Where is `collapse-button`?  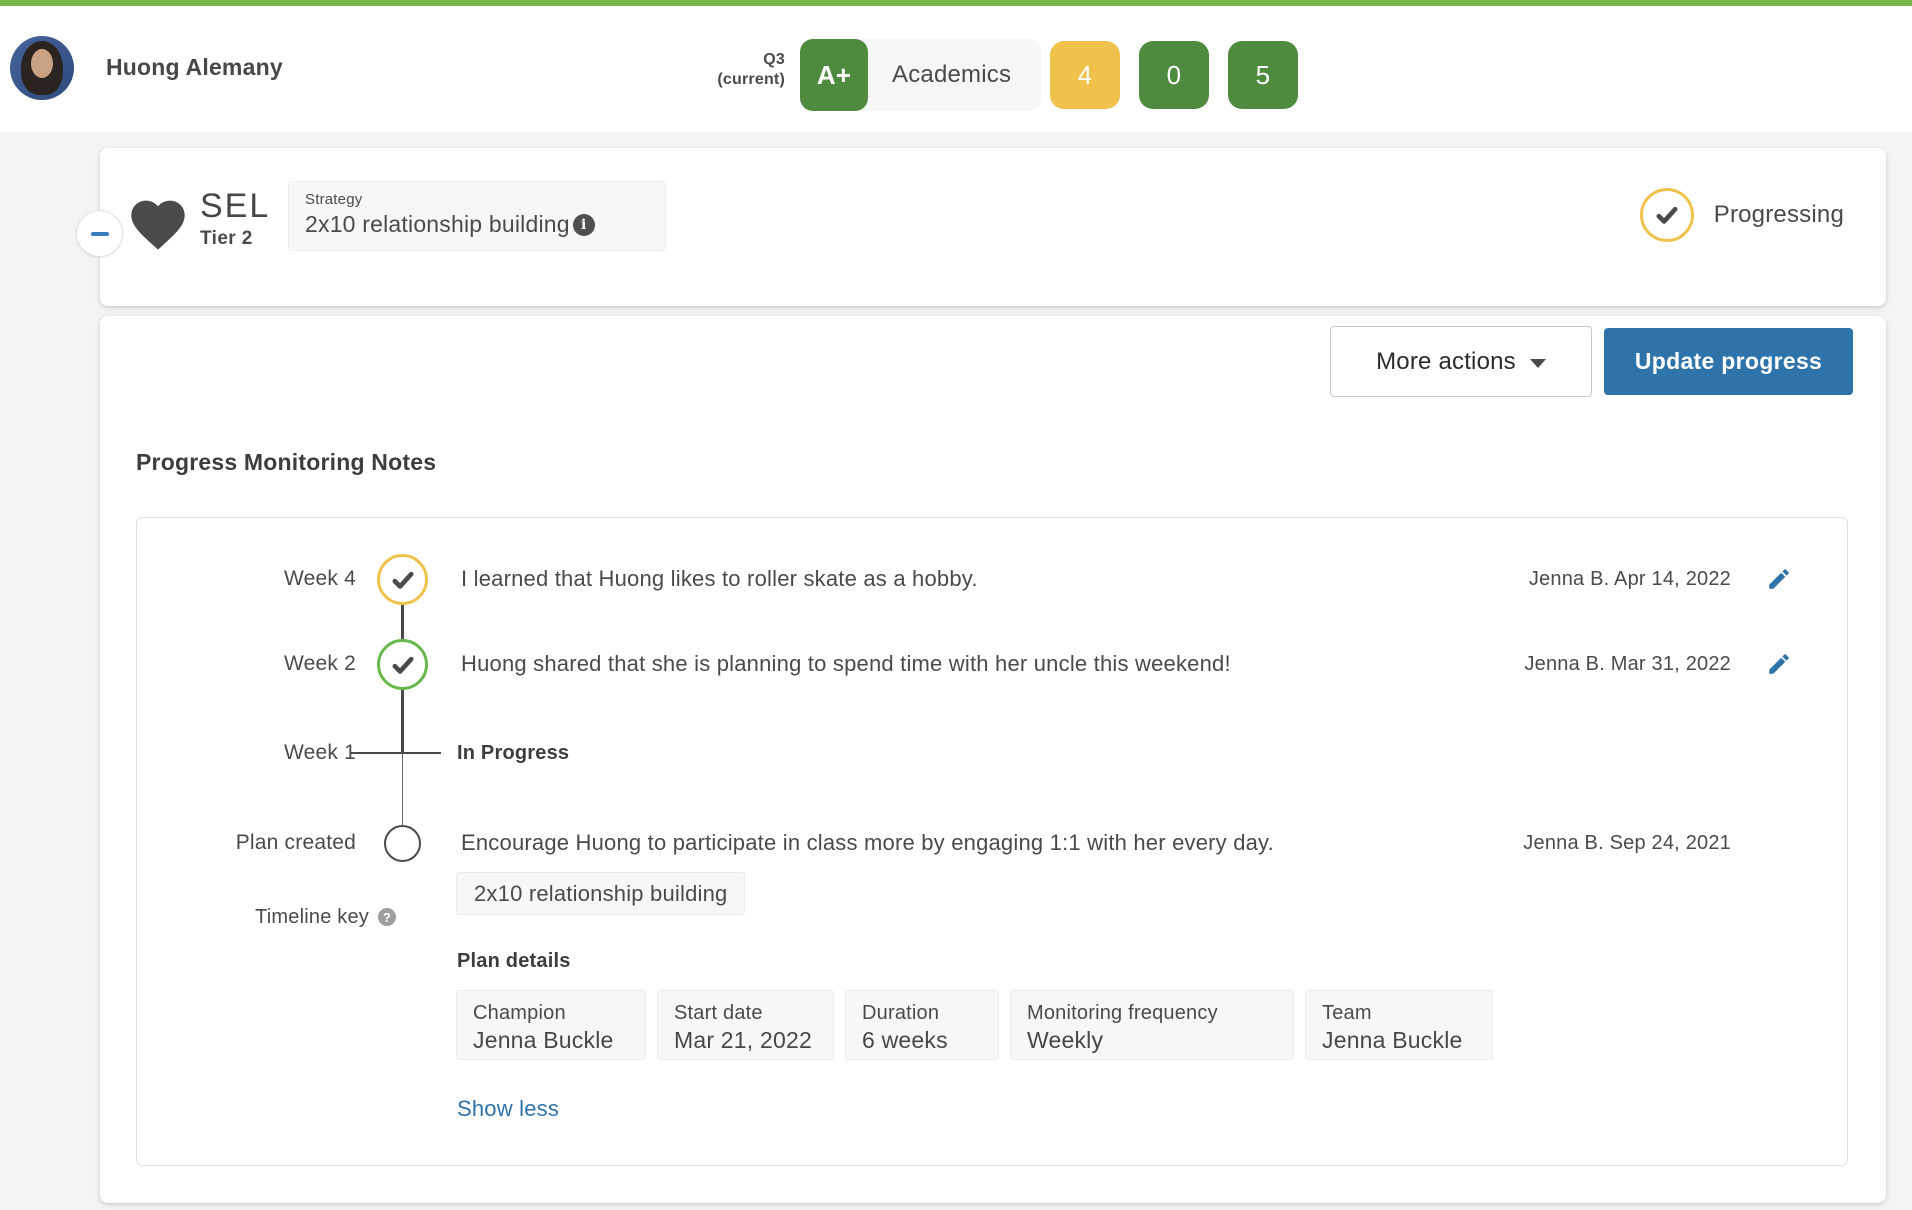 collapse-button is located at coordinates (99, 233).